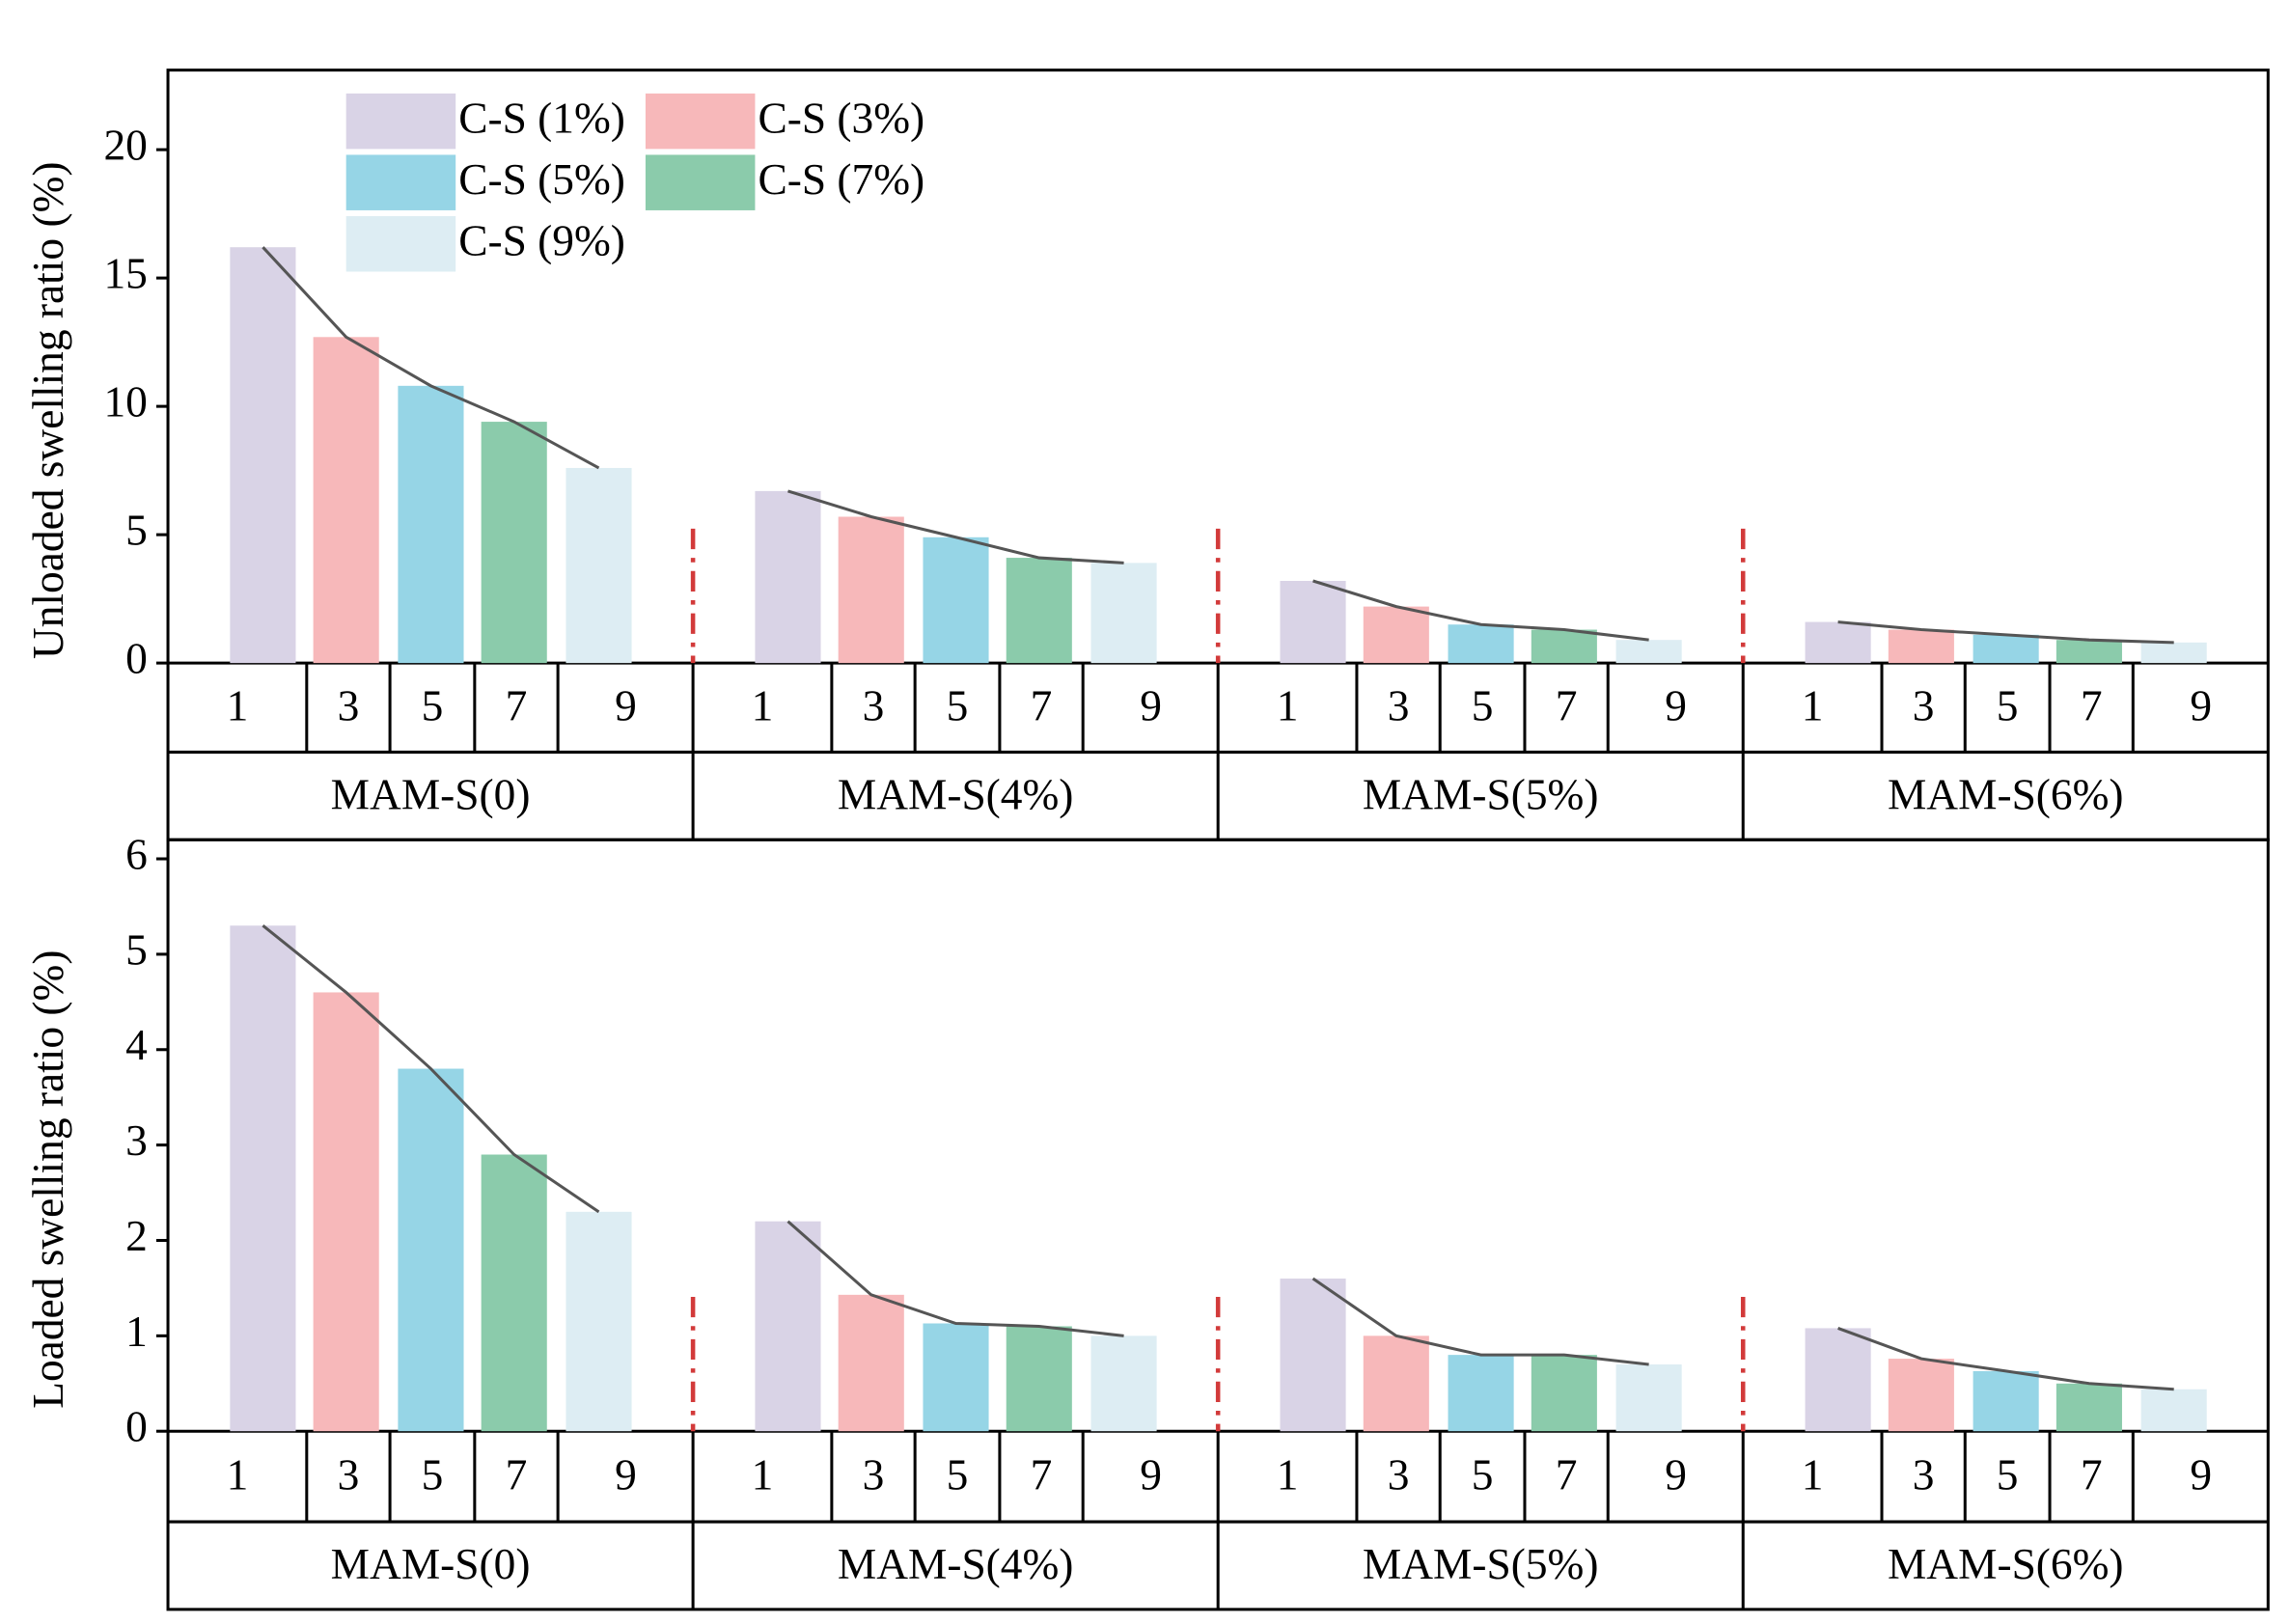 The width and height of the screenshot is (2290, 1624). I want to click on category-label: MAM-S(6%), so click(2006, 1564).